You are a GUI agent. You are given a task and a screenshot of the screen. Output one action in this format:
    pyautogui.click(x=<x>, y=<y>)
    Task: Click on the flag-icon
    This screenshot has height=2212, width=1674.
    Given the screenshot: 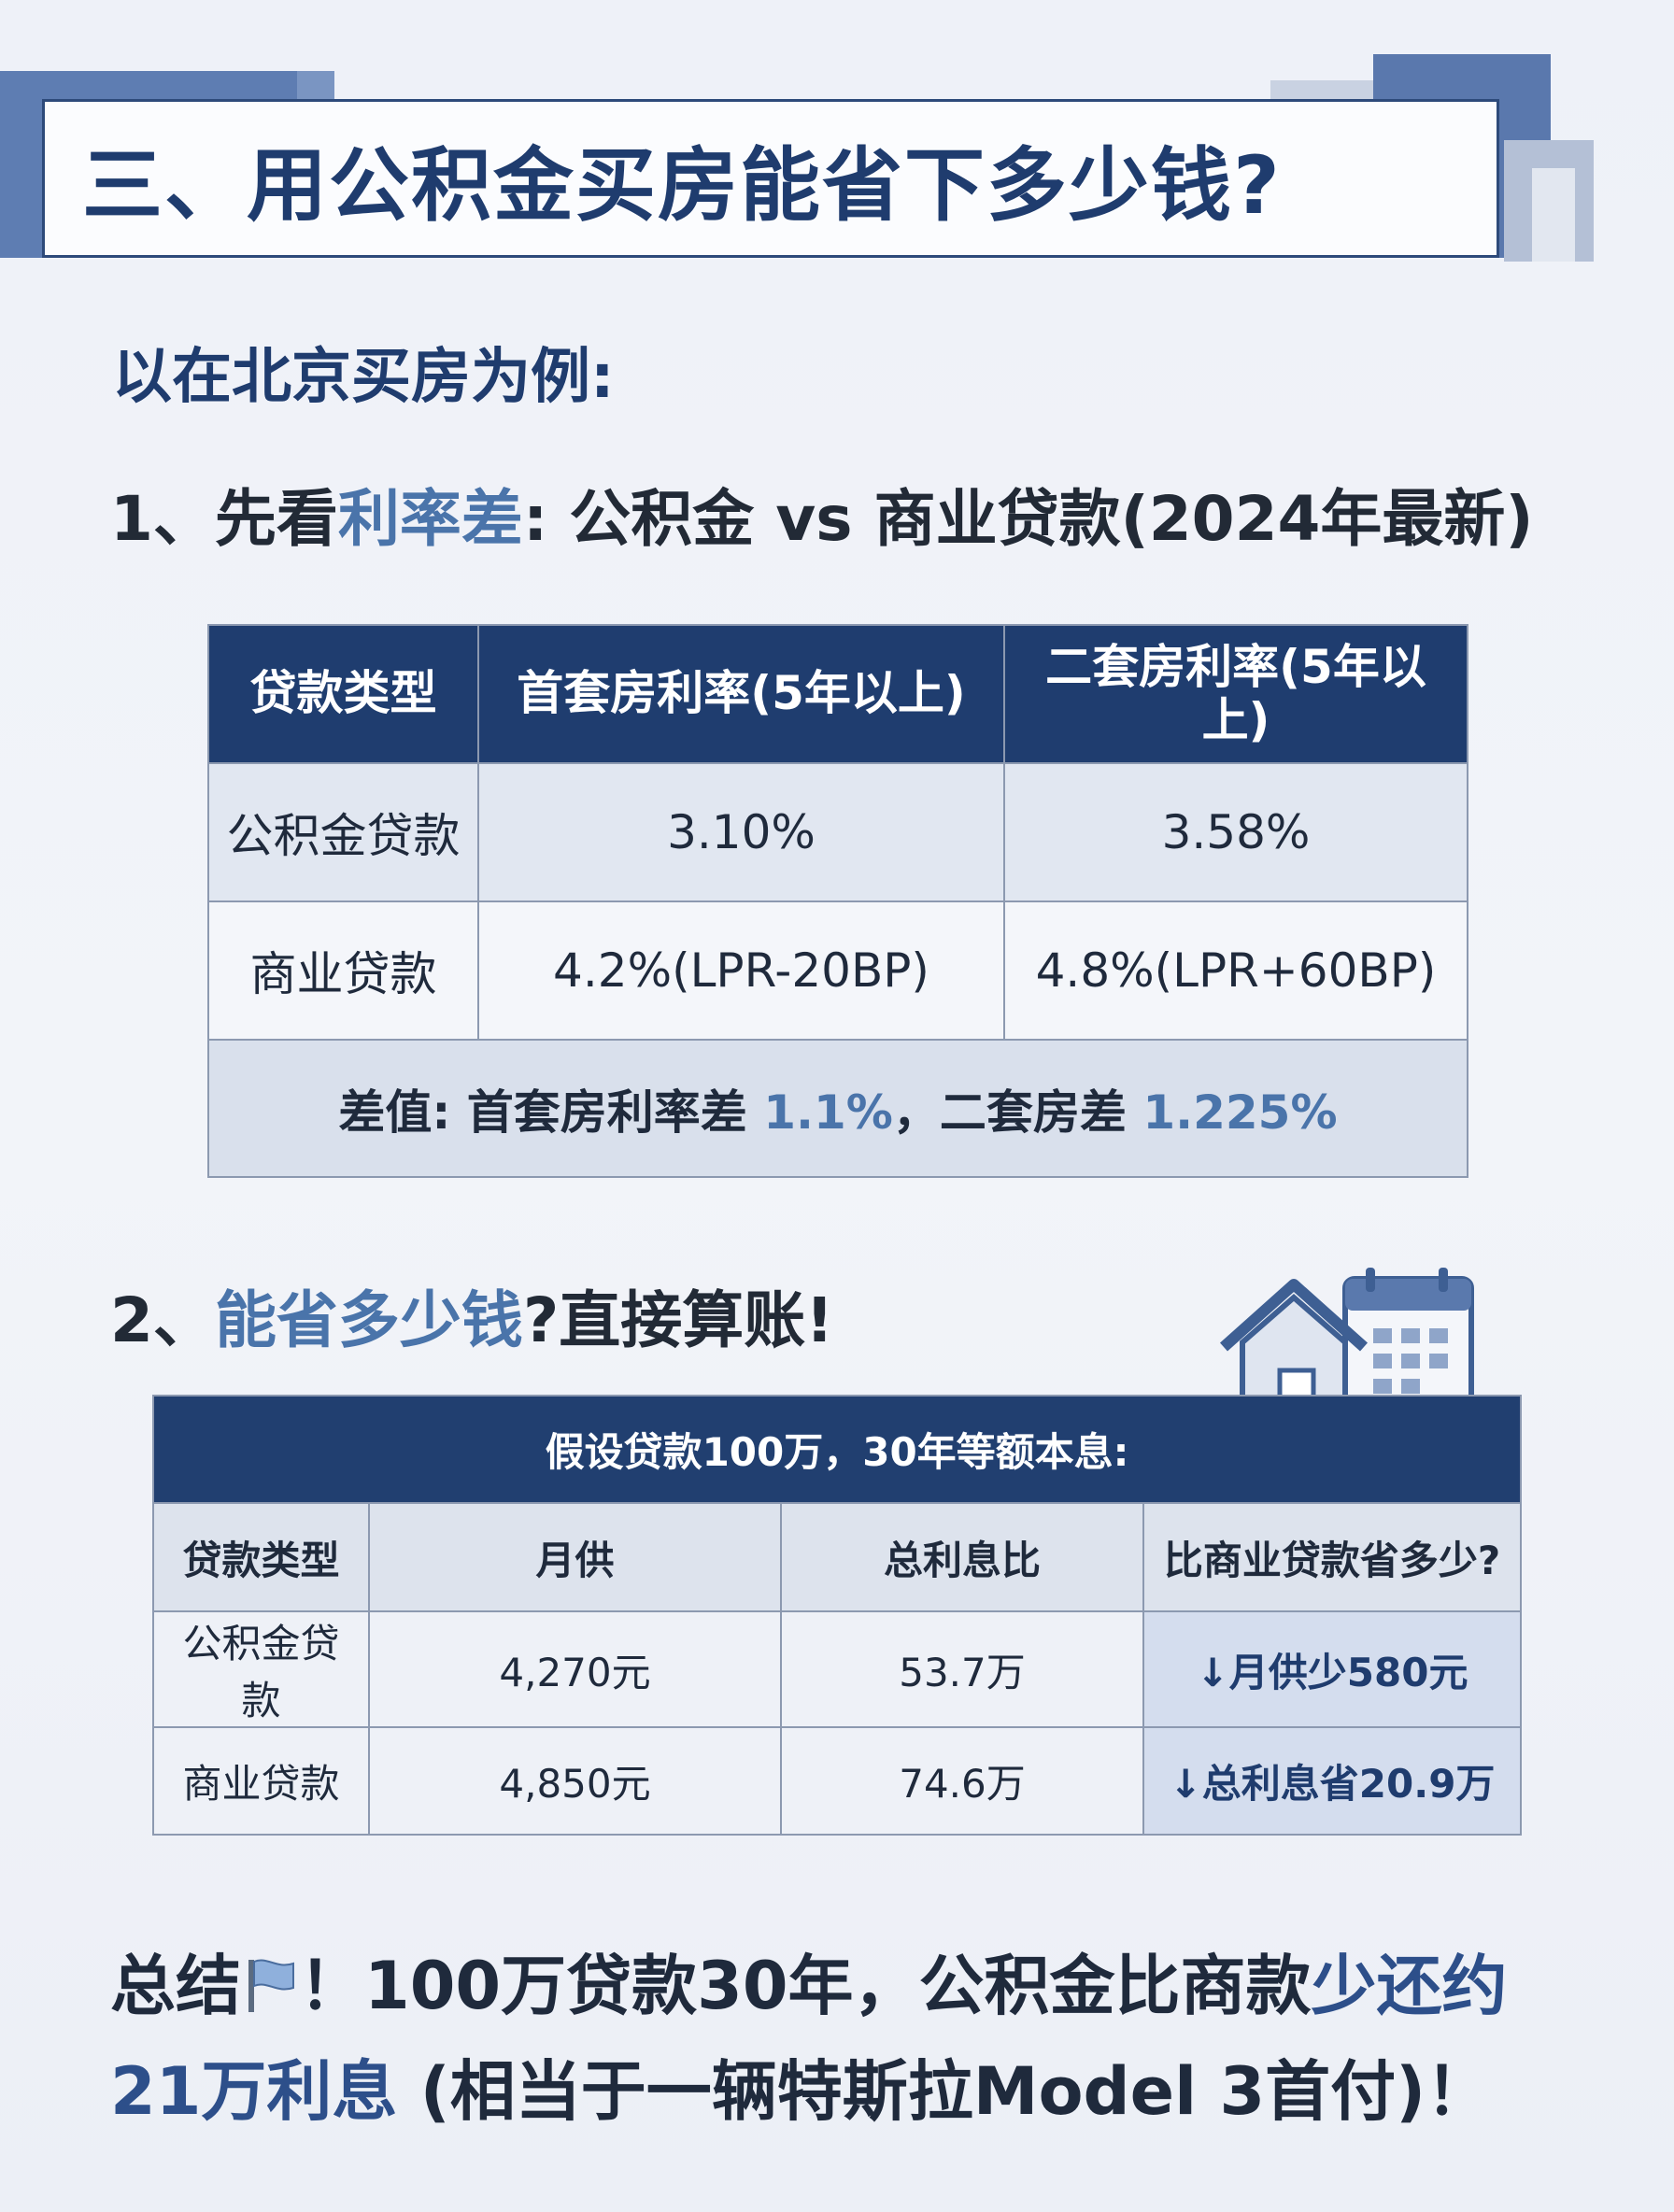 What is the action you would take?
    pyautogui.click(x=271, y=1985)
    